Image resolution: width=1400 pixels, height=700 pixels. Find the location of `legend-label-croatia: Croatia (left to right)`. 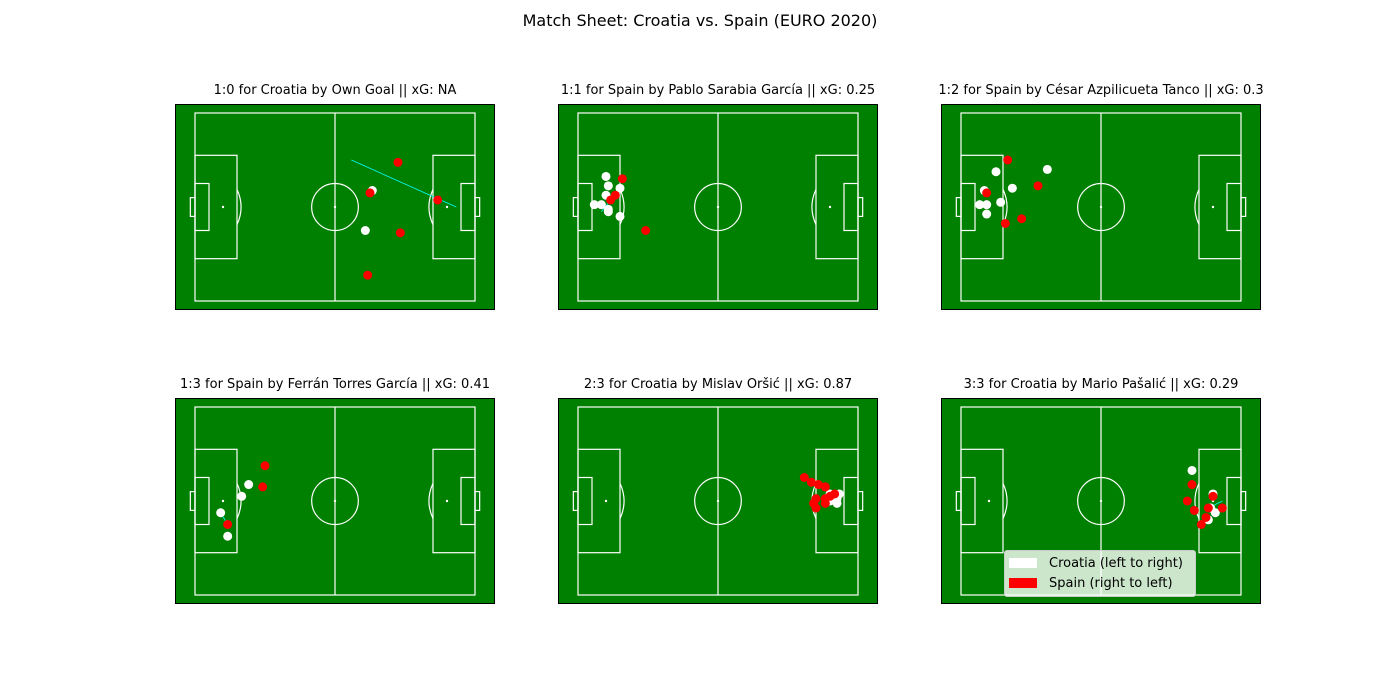

legend-label-croatia: Croatia (left to right) is located at coordinates (1116, 563).